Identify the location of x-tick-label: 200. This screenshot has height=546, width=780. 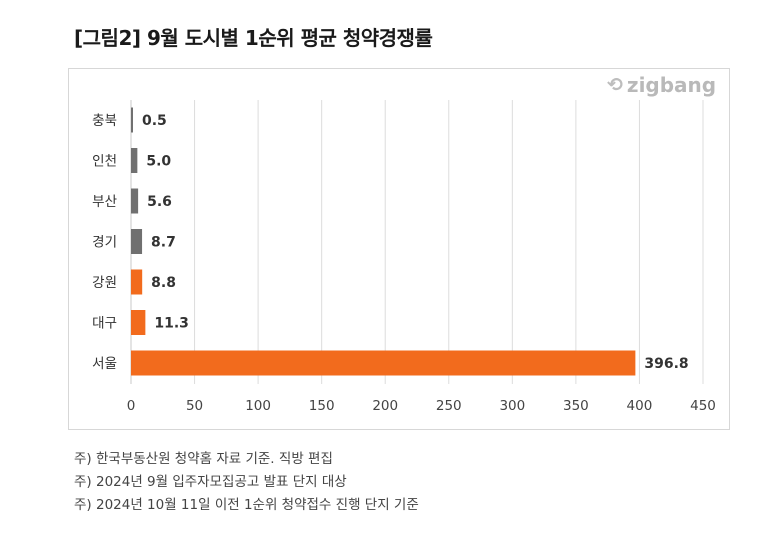
(385, 406).